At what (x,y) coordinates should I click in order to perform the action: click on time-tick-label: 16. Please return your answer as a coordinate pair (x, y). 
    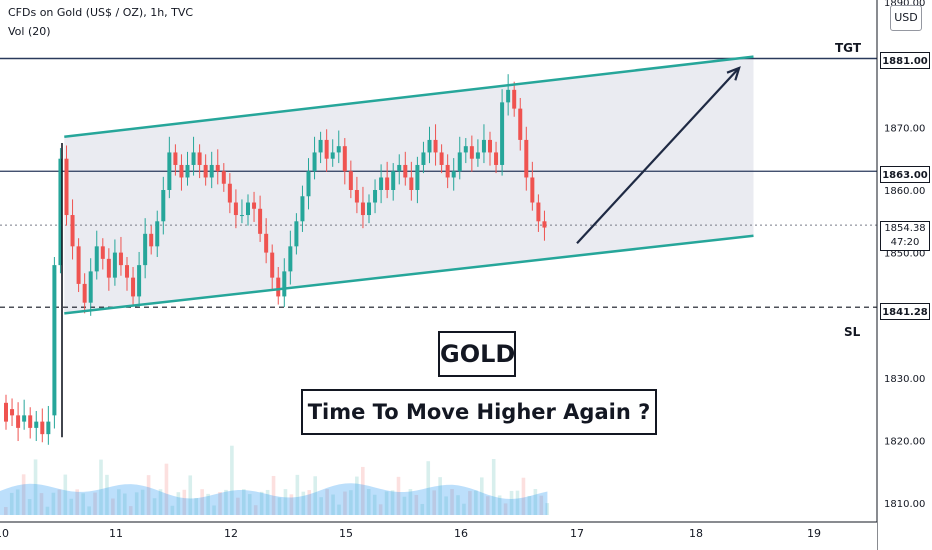
    Looking at the image, I should click on (461, 533).